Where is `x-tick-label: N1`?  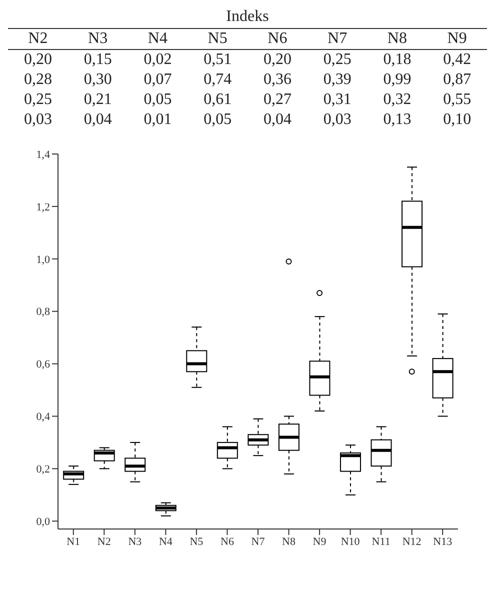 x-tick-label: N1 is located at coordinates (73, 542).